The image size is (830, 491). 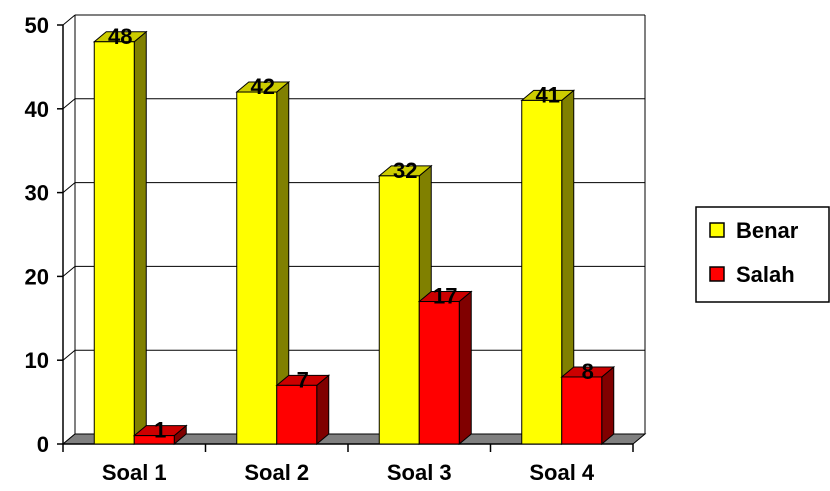 What do you see at coordinates (303, 379) in the screenshot?
I see `data-label: 7` at bounding box center [303, 379].